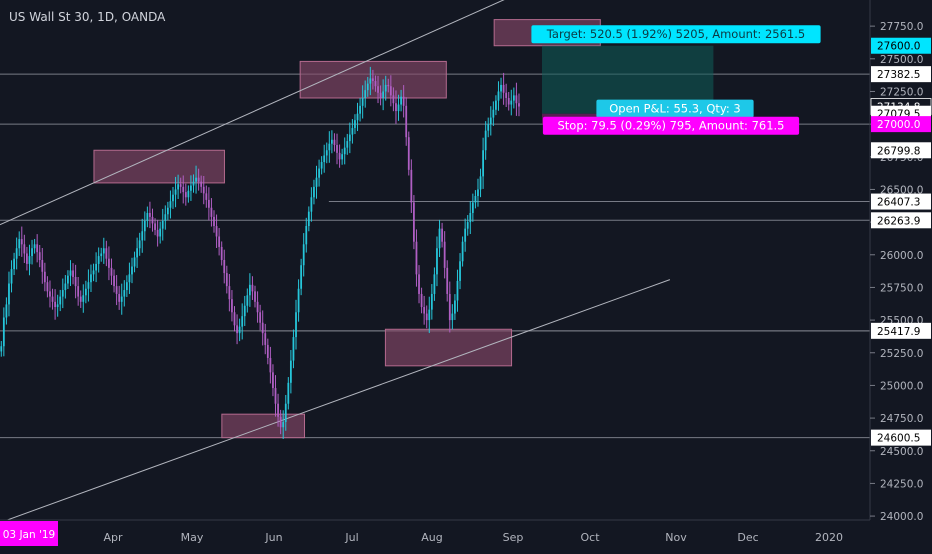 The image size is (932, 554). What do you see at coordinates (898, 332) in the screenshot?
I see `price-level-tag-label: 25417.9` at bounding box center [898, 332].